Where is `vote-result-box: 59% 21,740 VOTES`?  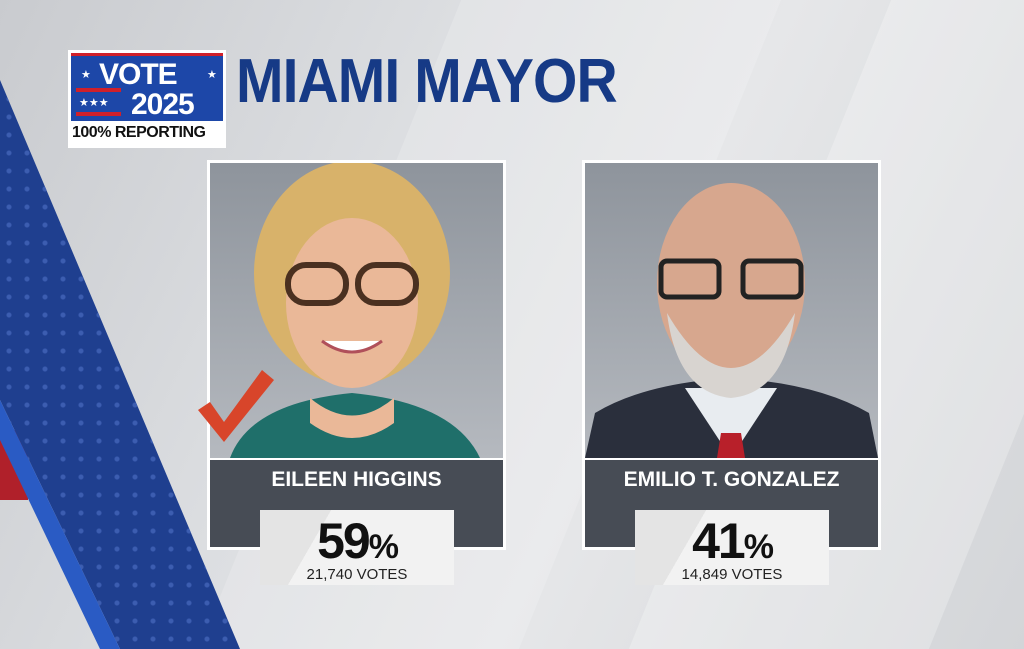 vote-result-box: 59% 21,740 VOTES is located at coordinates (357, 547).